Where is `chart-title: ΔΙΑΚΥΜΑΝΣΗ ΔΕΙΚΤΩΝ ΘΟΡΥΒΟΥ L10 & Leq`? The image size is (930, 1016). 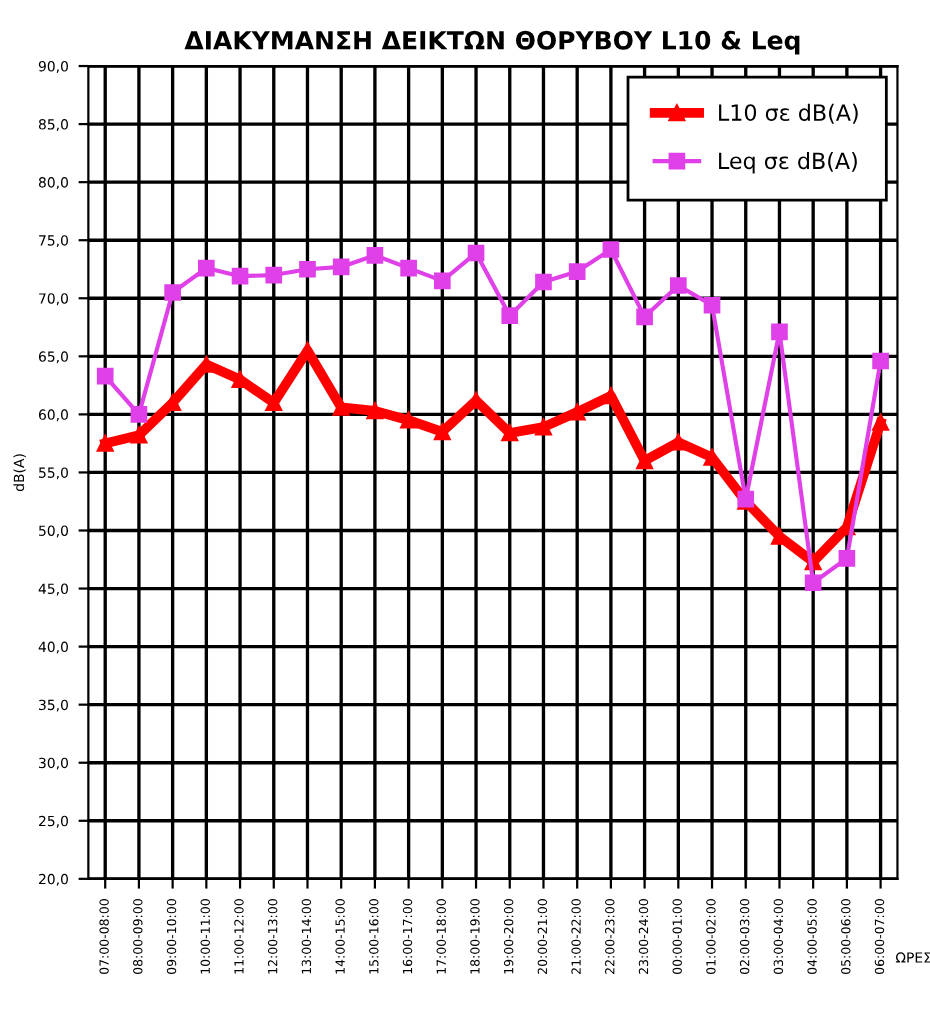
chart-title: ΔΙΑΚΥΜΑΝΣΗ ΔΕΙΚΤΩΝ ΘΟΡΥΒΟΥ L10 & Leq is located at coordinates (492, 42).